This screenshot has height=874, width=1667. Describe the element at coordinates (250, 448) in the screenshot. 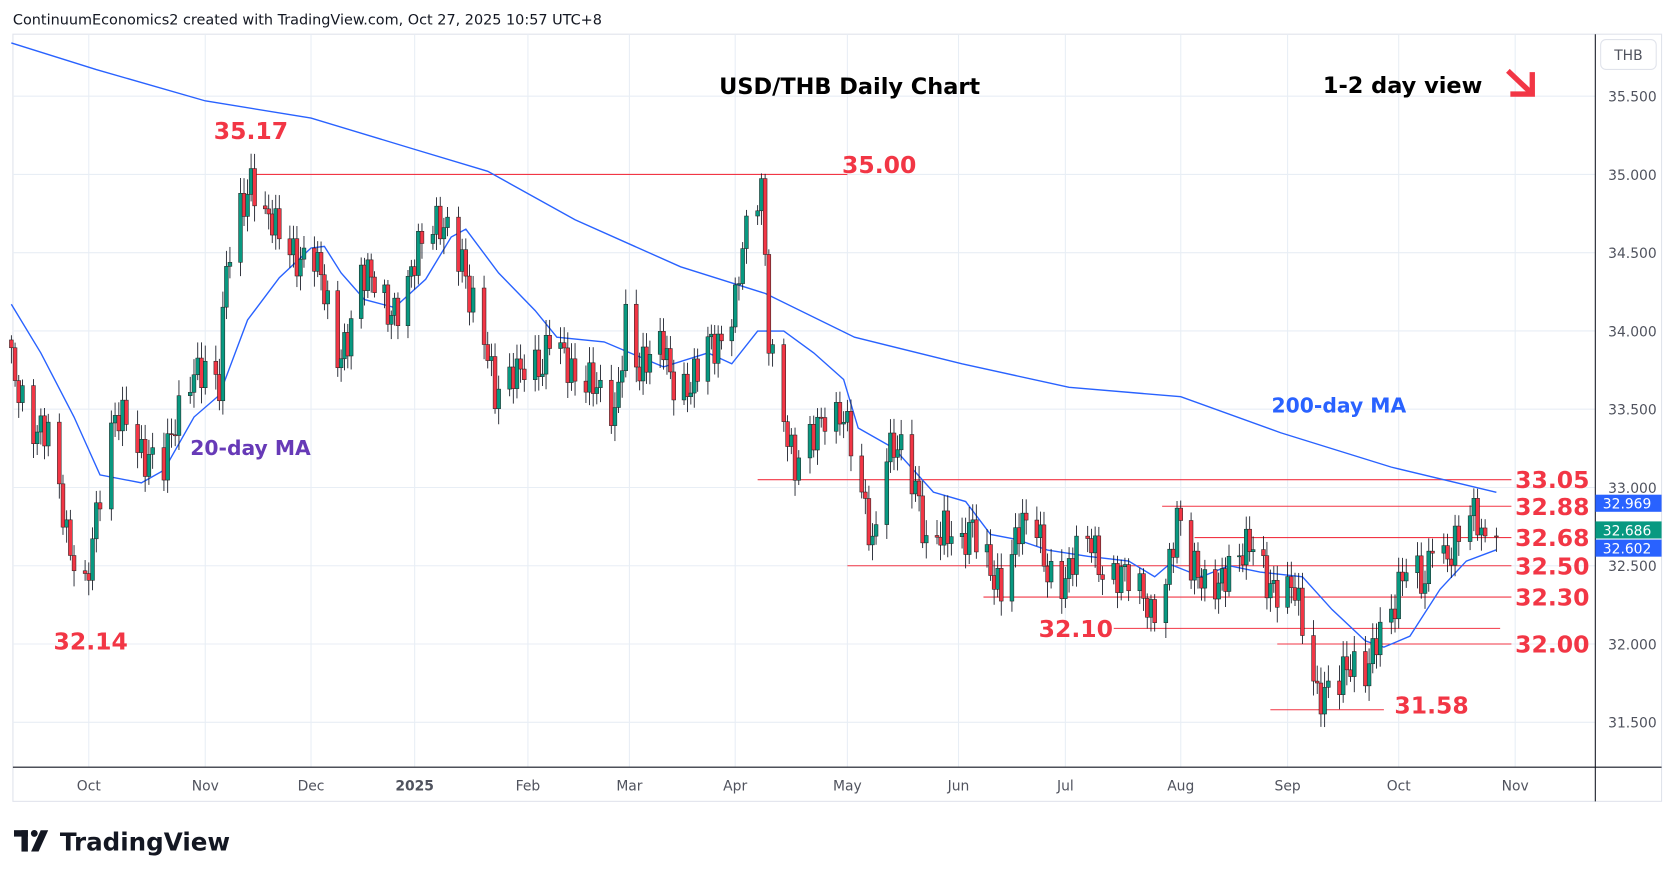

I see `ma20-label: 20-day MA` at that location.